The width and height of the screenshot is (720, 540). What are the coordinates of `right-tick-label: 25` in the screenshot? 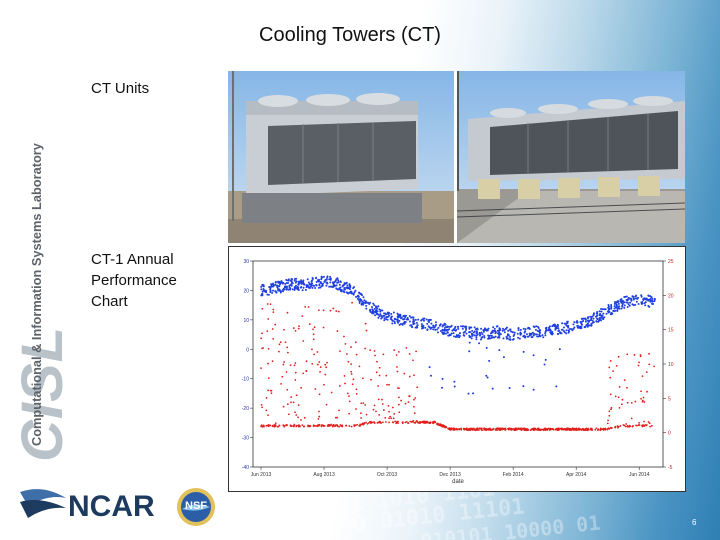 It's located at (671, 262).